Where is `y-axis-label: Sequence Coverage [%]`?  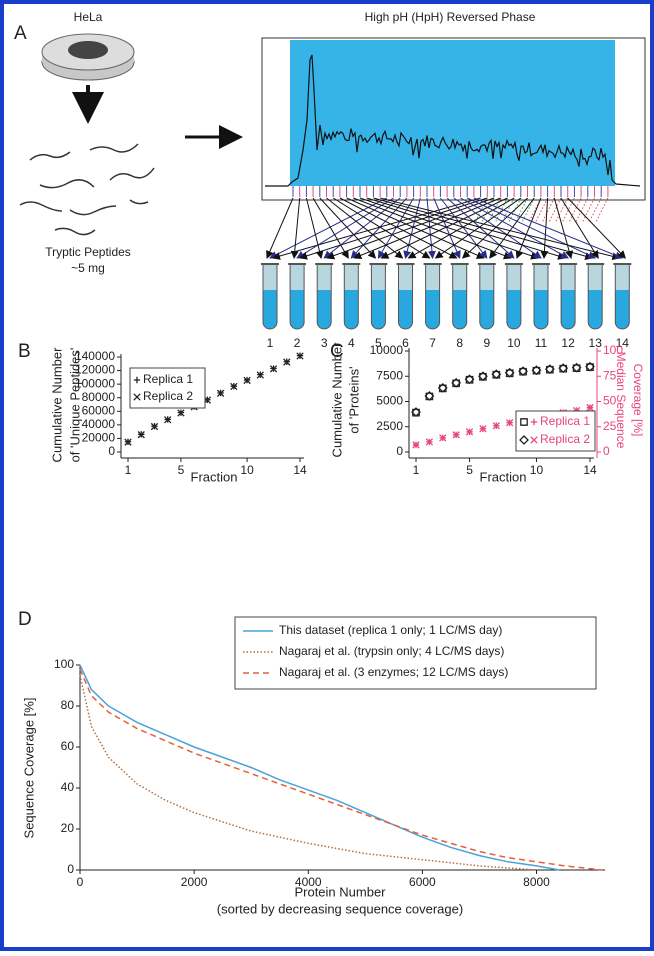 y-axis-label: Sequence Coverage [%] is located at coordinates (28, 768).